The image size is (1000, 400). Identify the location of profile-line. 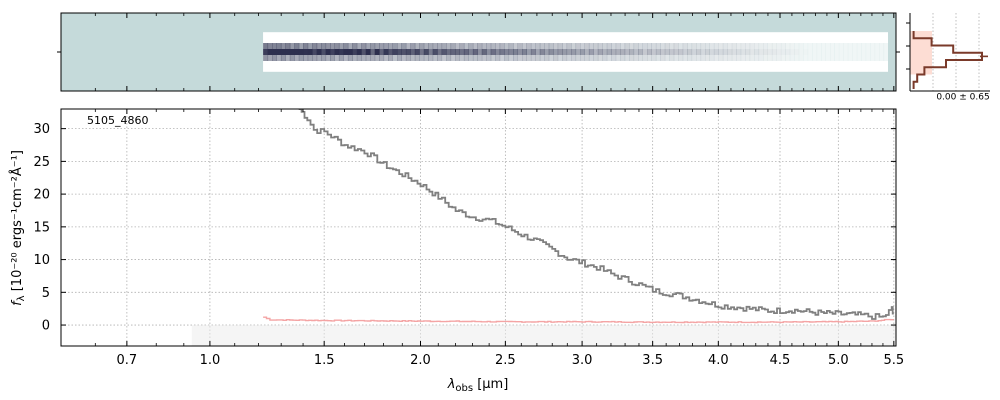
(947, 60).